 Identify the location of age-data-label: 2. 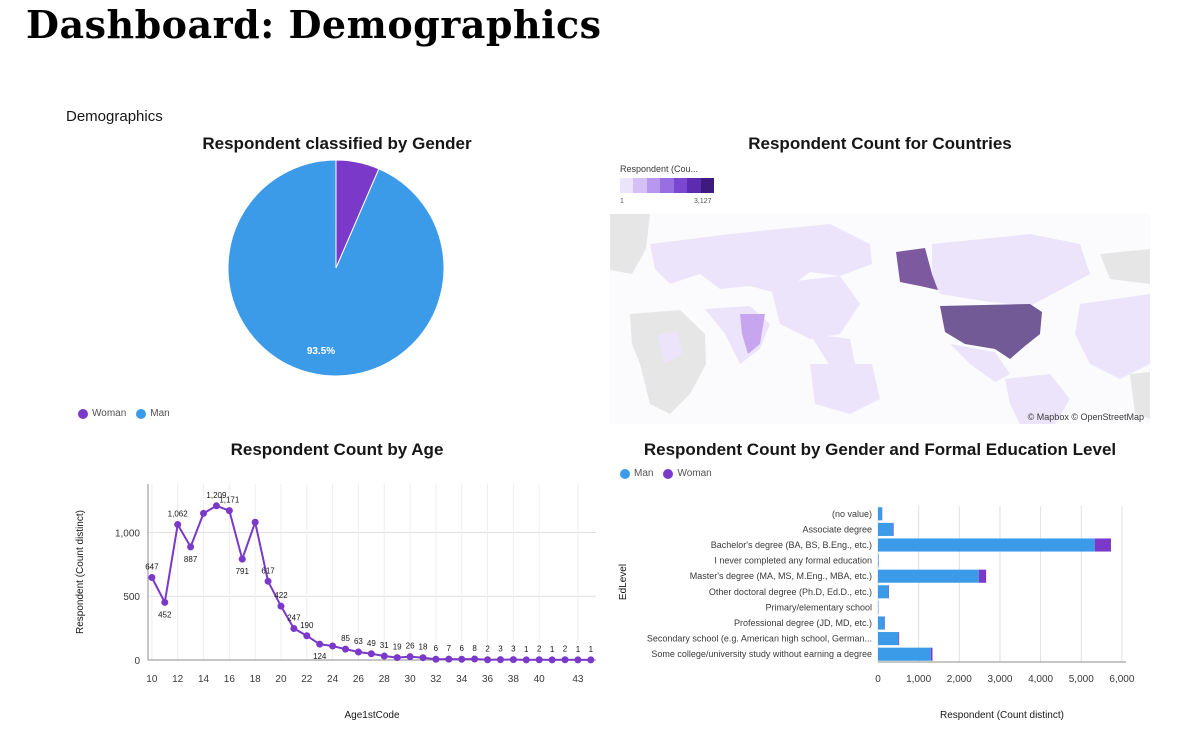
(539, 649).